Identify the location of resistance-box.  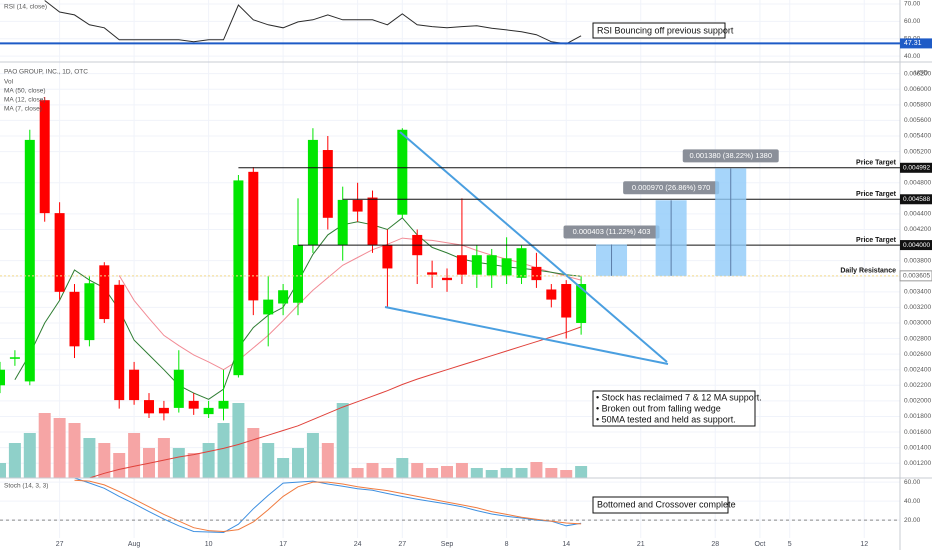
(915, 276).